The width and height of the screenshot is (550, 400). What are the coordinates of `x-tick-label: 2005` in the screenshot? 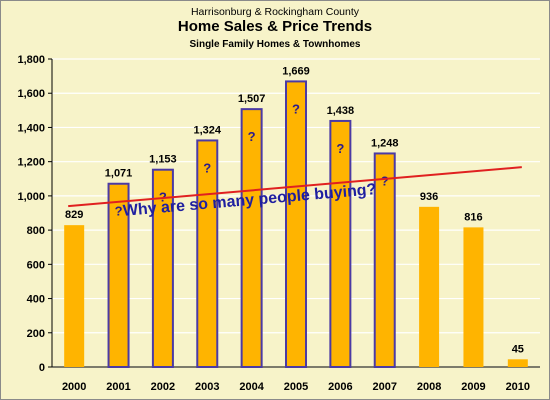 It's located at (296, 387).